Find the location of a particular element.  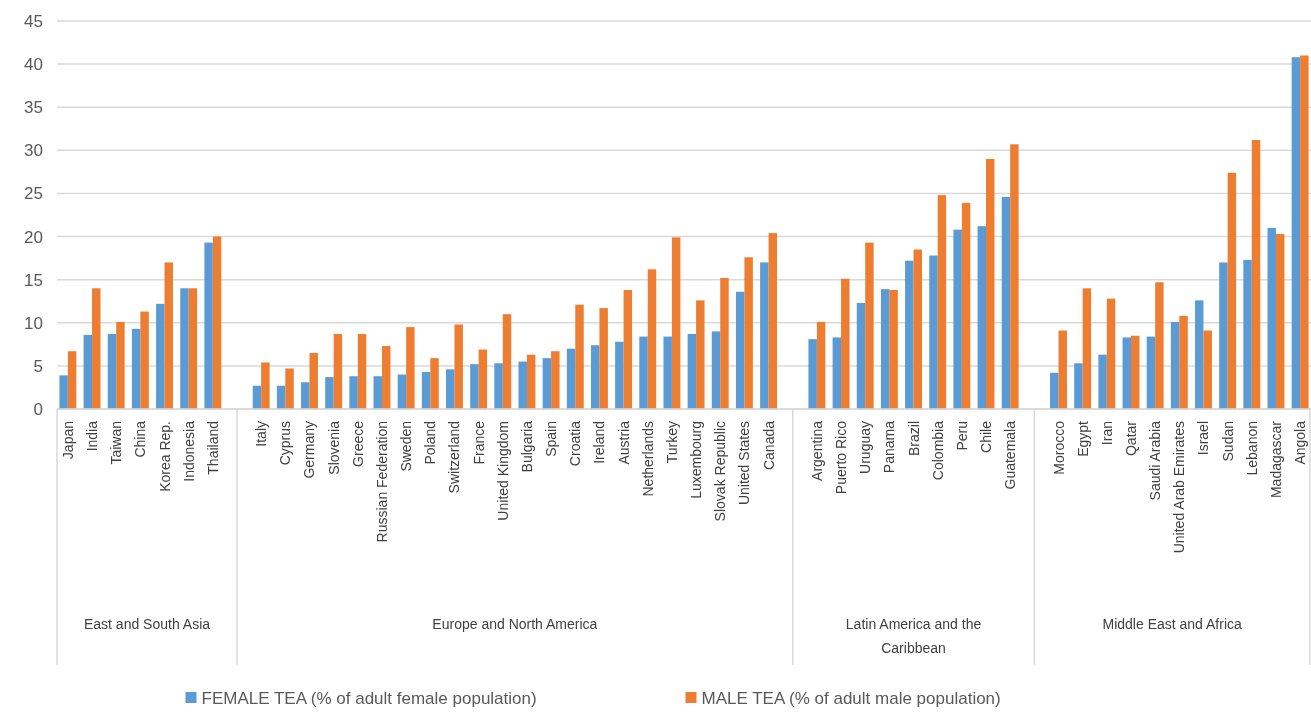

x-tick-label: Poland is located at coordinates (430, 443).